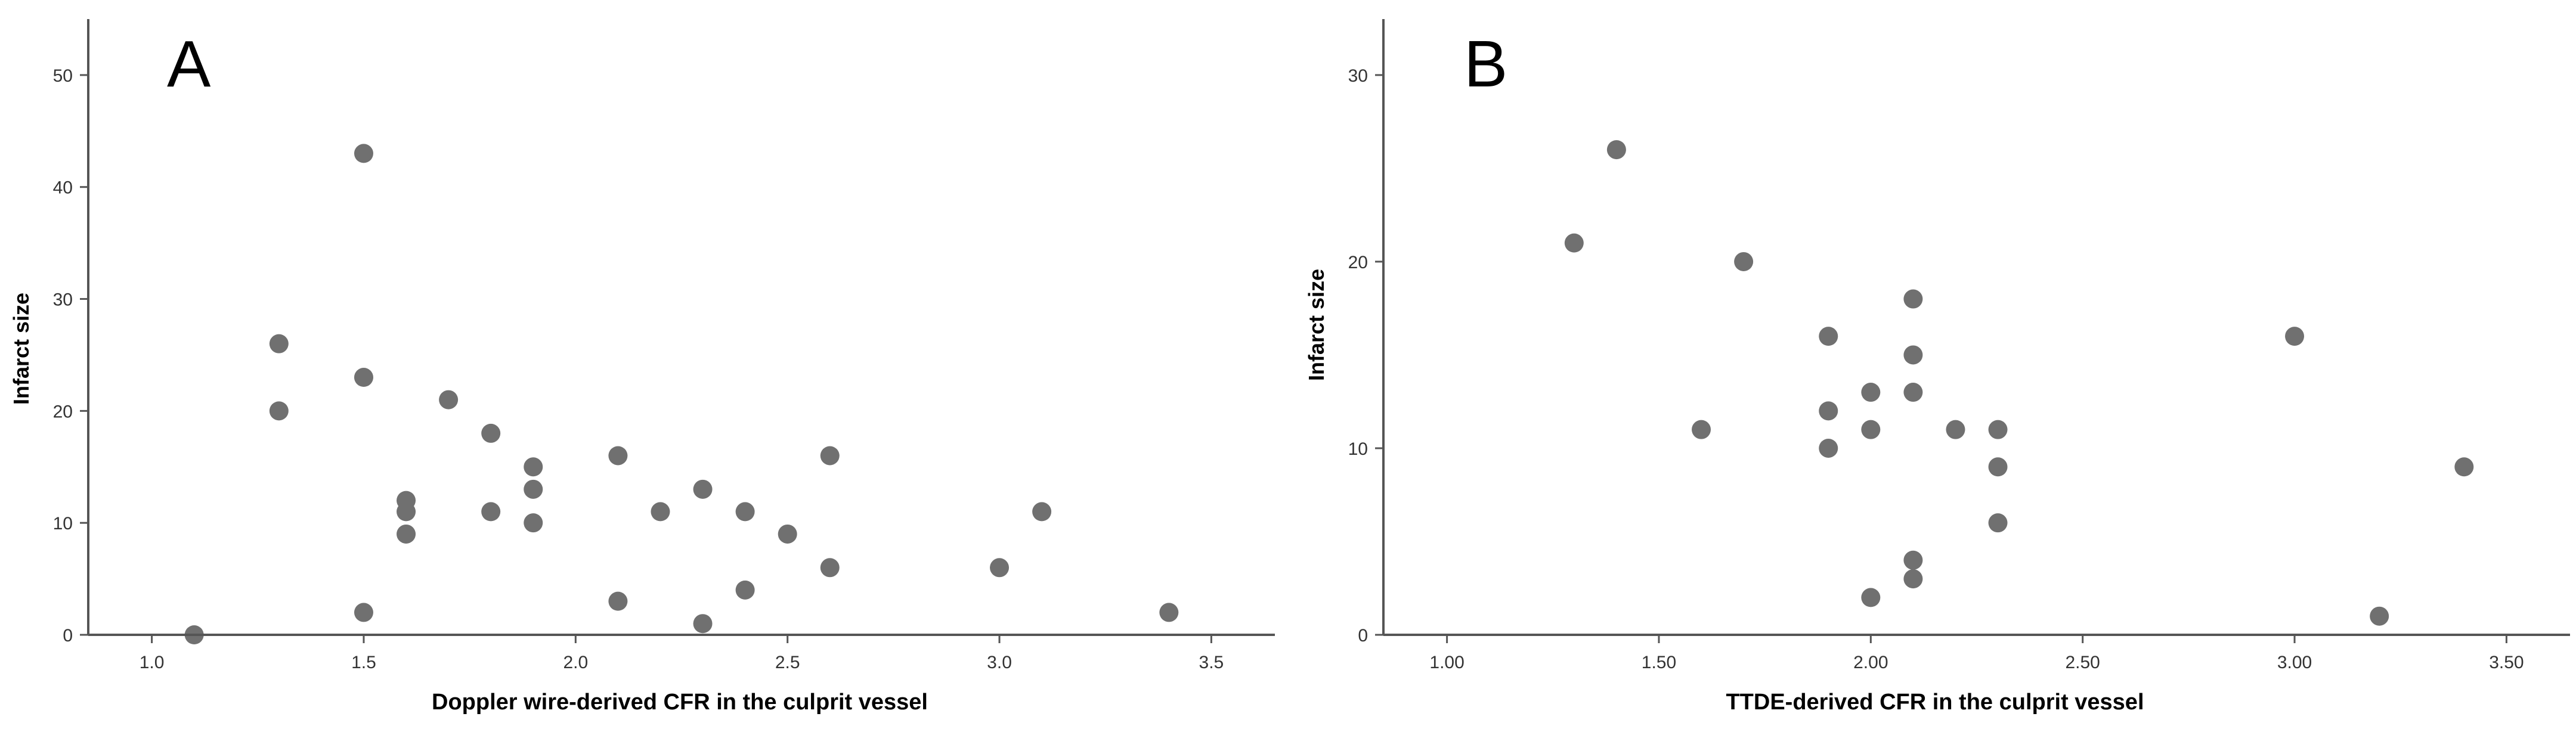  I want to click on x-tick-label: 3.5, so click(1212, 662).